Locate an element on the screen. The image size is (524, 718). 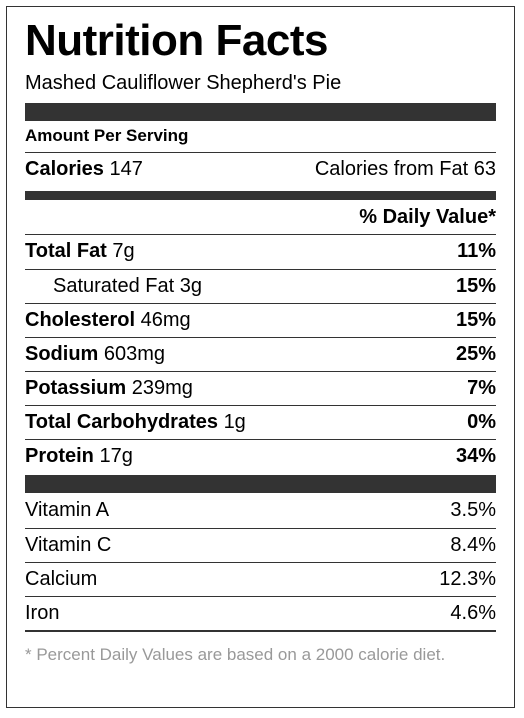
nutrient-amount: 239mg is located at coordinates (162, 388).